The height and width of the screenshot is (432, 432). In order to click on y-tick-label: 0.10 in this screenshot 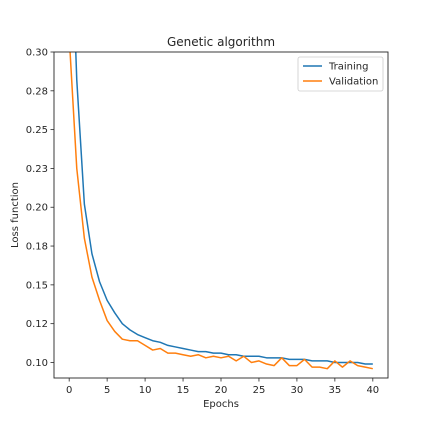, I will do `click(37, 363)`.